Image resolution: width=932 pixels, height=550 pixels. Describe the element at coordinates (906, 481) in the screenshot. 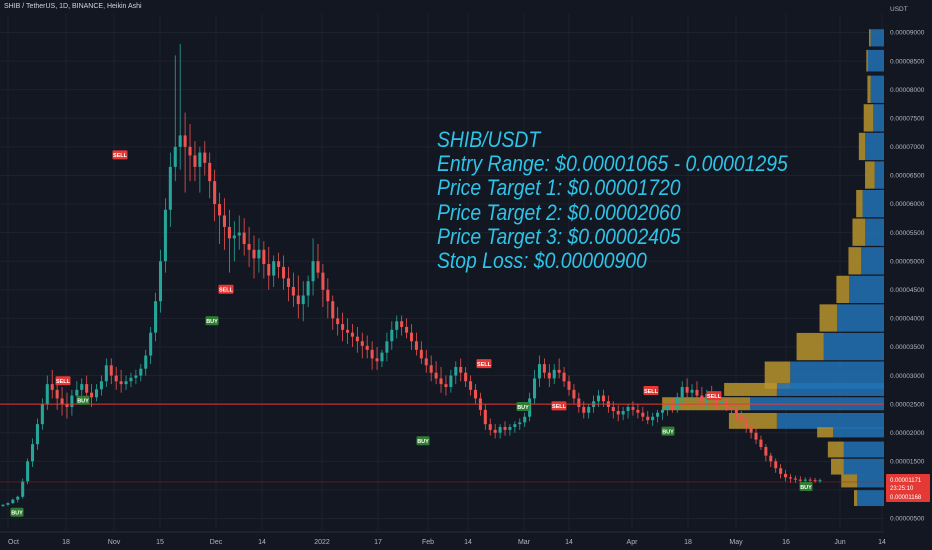

I see `last-price-value: 0.00001171` at that location.